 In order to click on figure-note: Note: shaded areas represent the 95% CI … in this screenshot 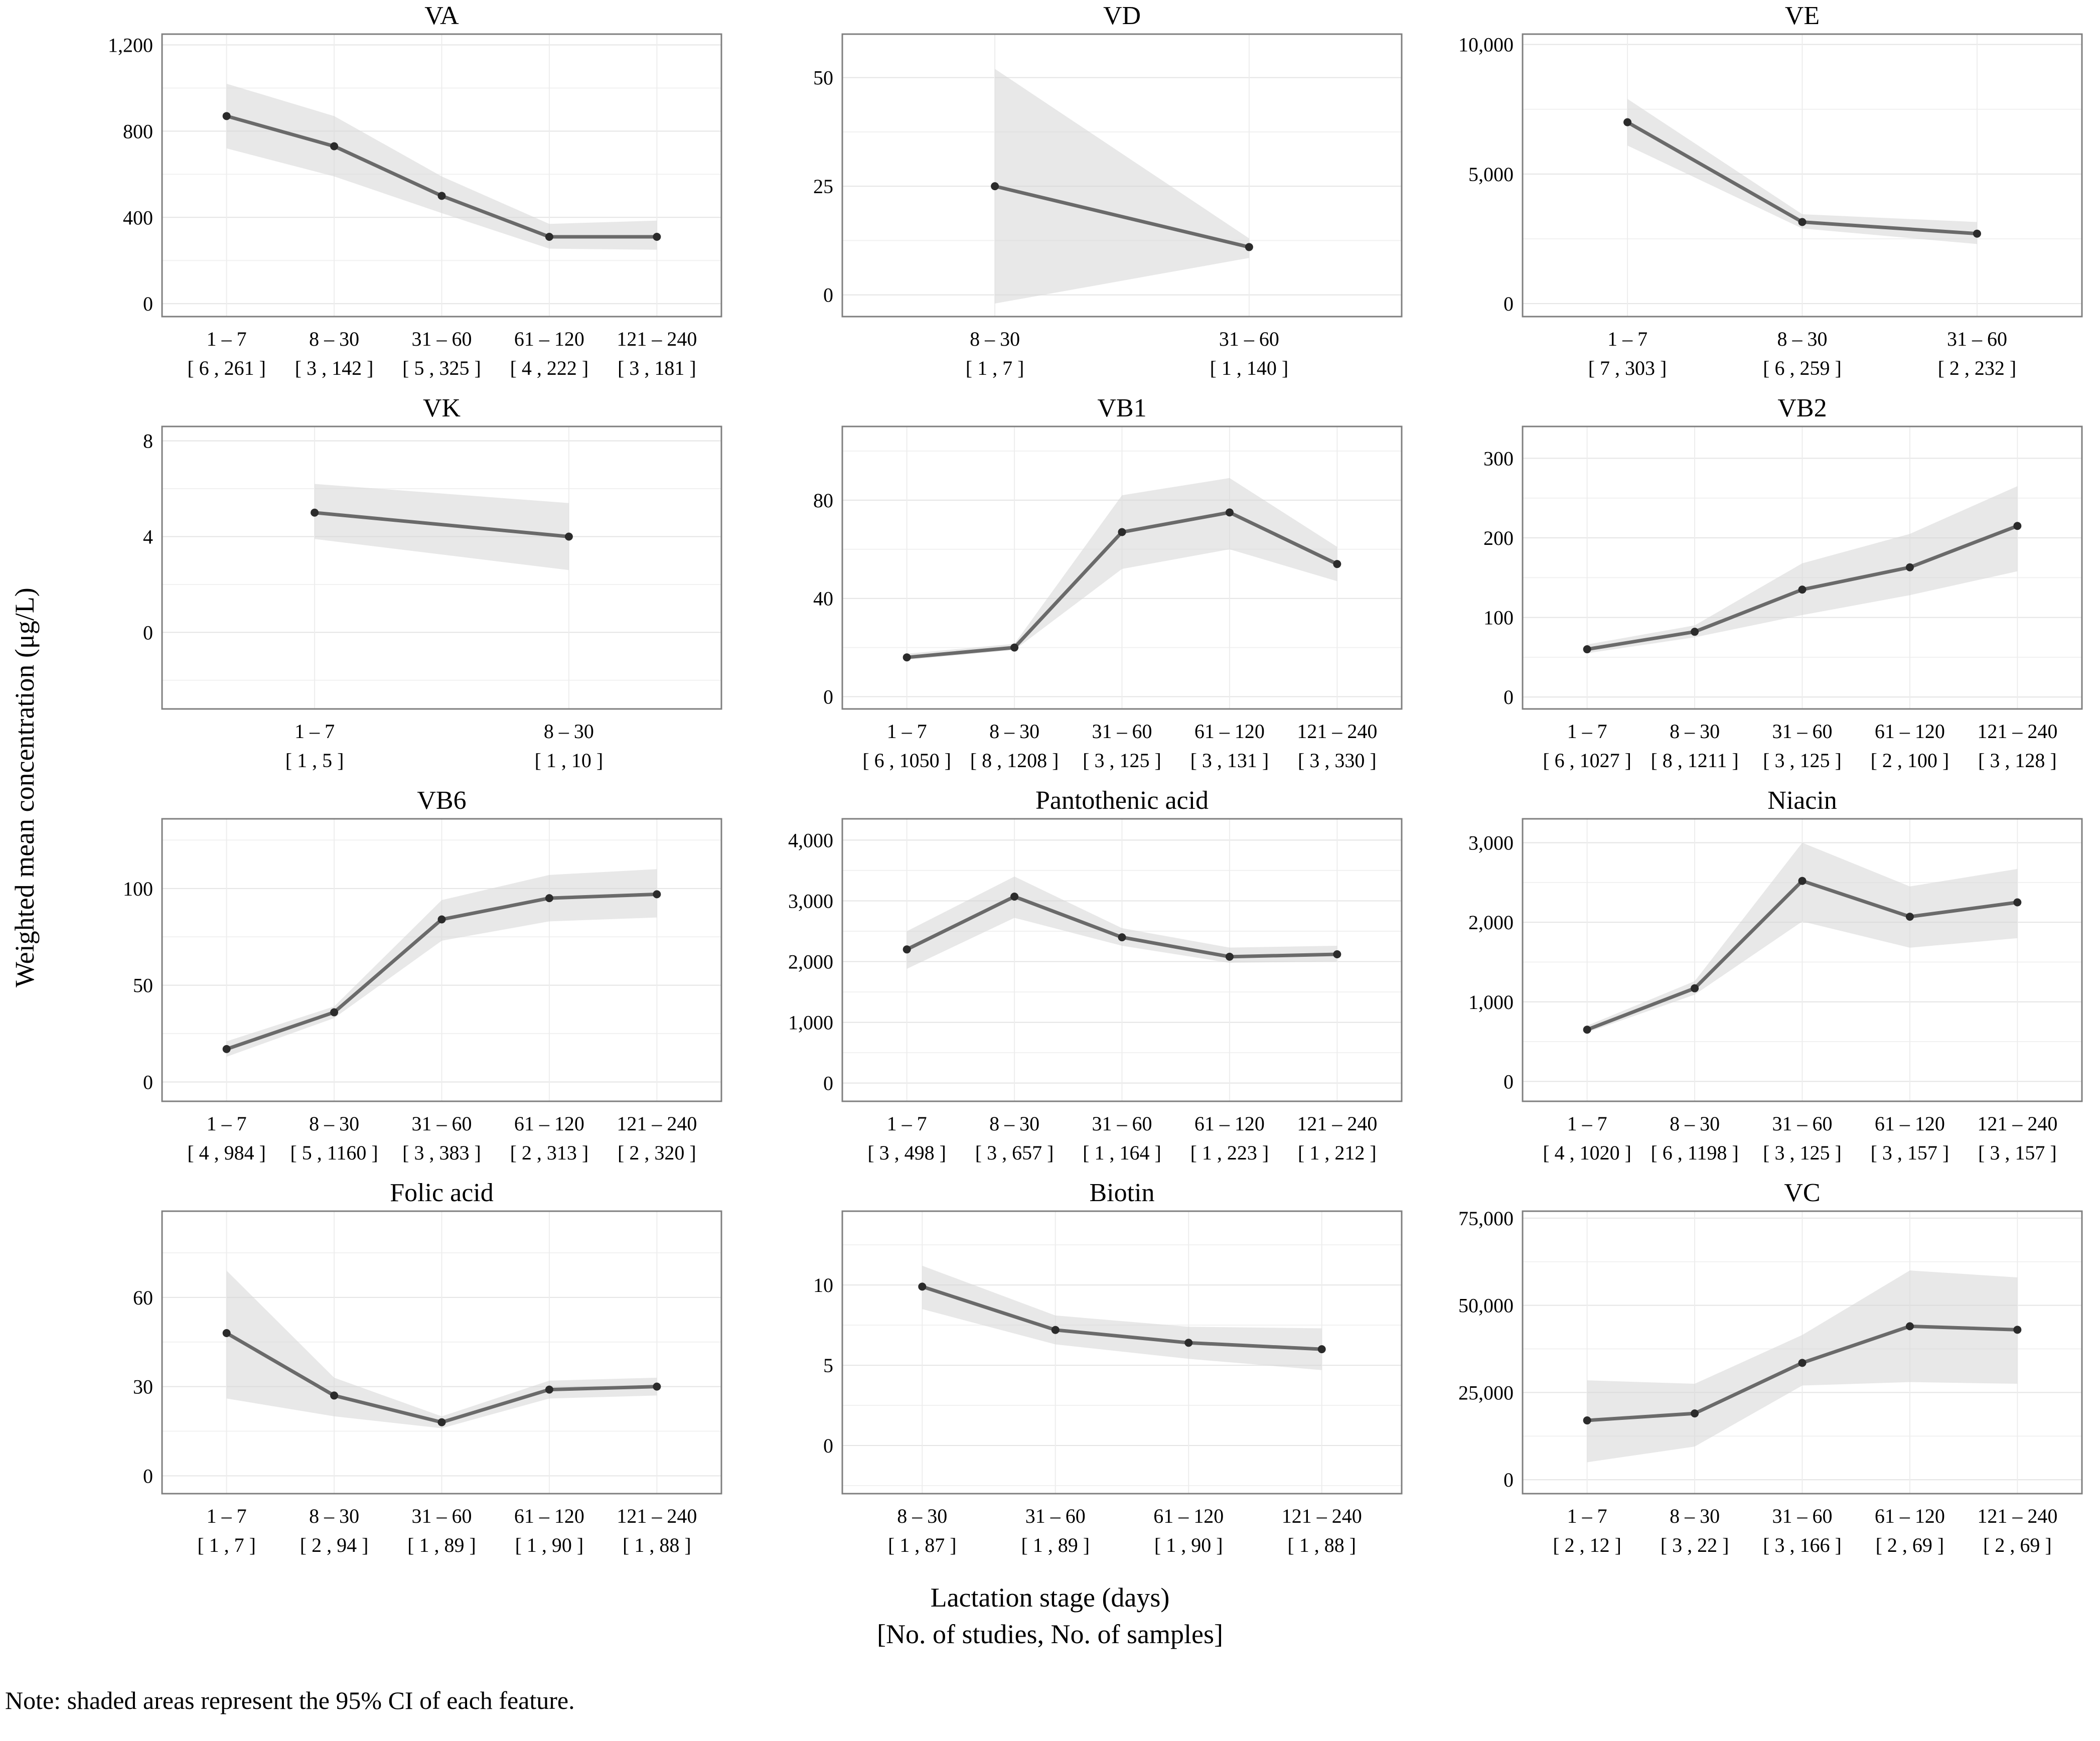, I will do `click(290, 1700)`.